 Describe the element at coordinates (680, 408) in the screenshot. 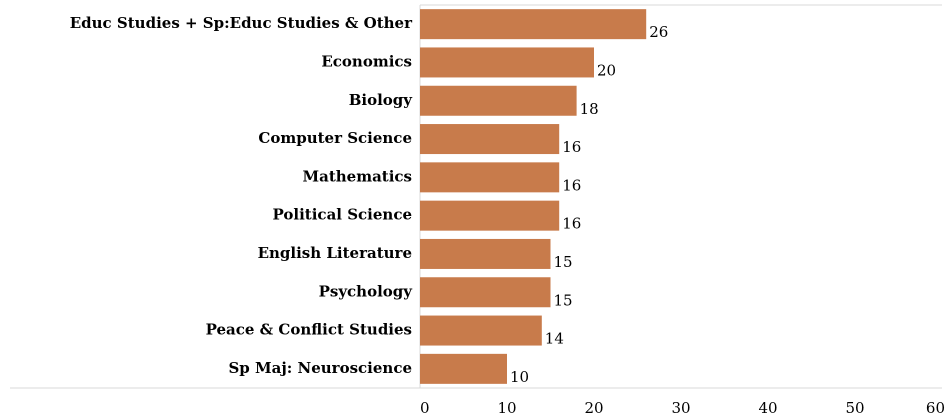

I see `x-tick-label: 30` at that location.